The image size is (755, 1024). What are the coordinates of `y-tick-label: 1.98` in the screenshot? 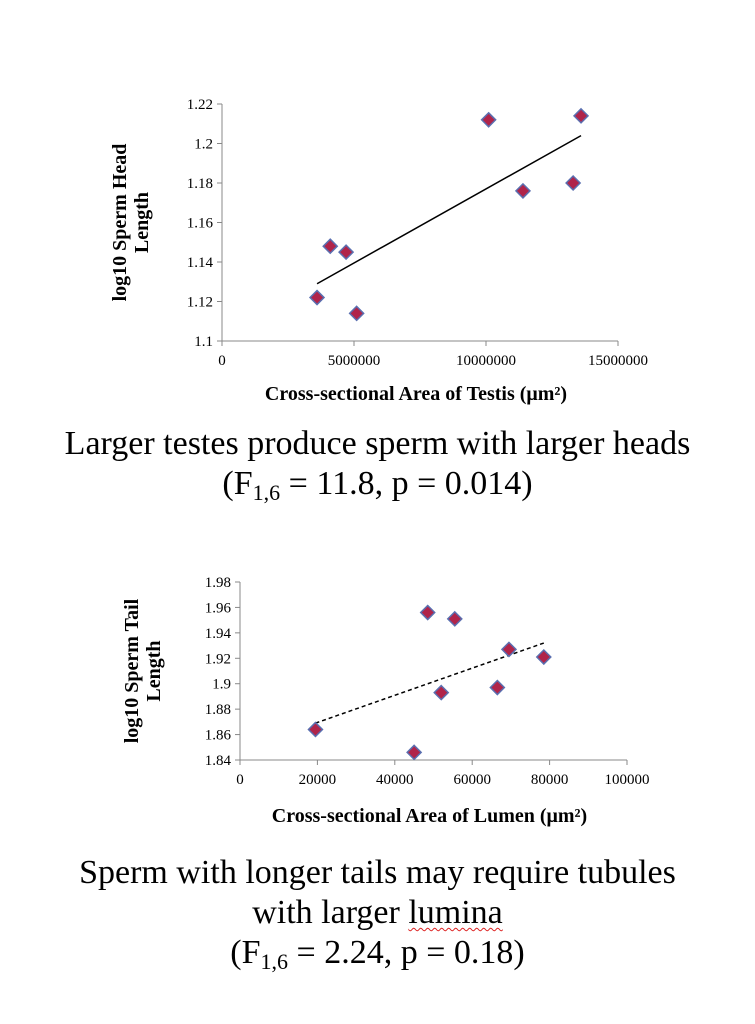 It's located at (218, 583).